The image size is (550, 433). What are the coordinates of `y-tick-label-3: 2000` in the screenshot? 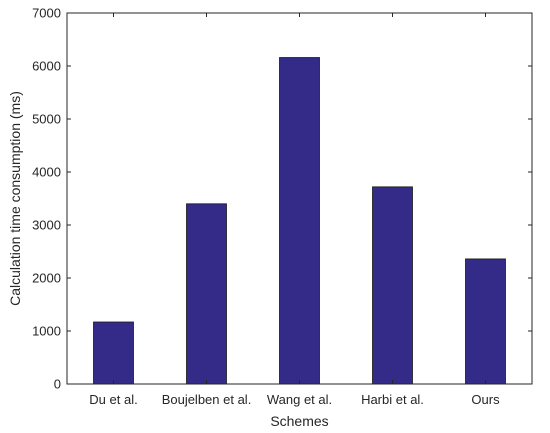 It's located at (46, 278).